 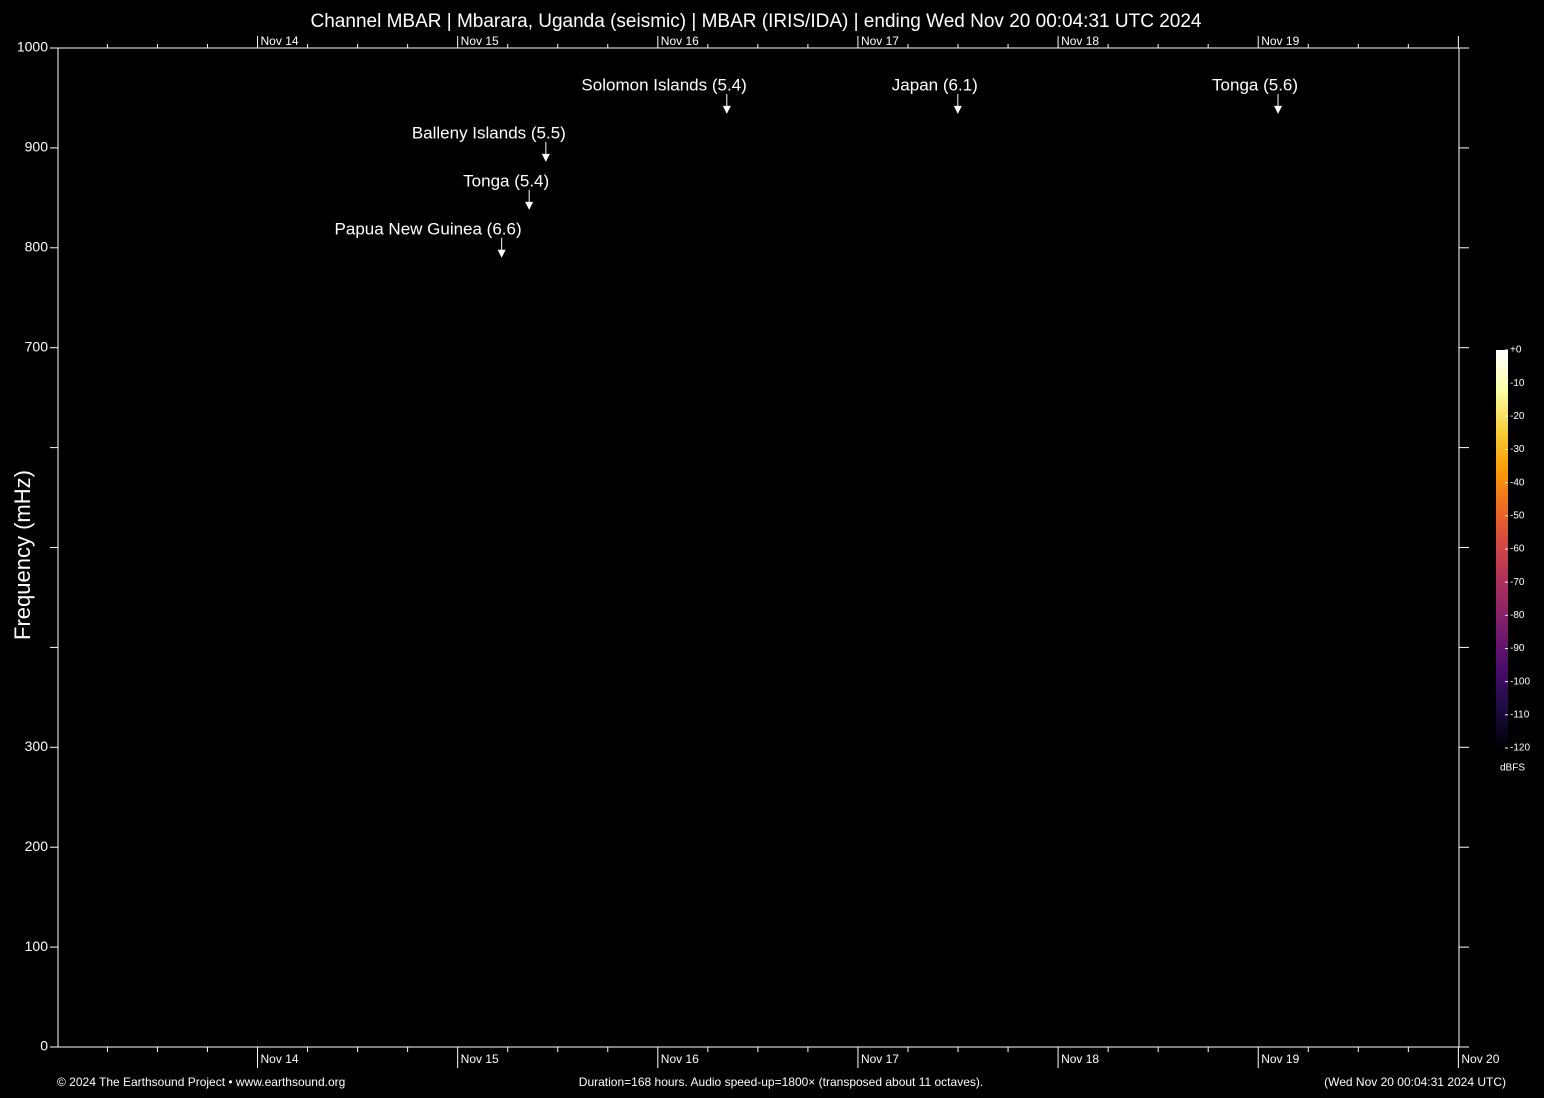 What do you see at coordinates (680, 41) in the screenshot?
I see `x-tick-label-top: Nov 16` at bounding box center [680, 41].